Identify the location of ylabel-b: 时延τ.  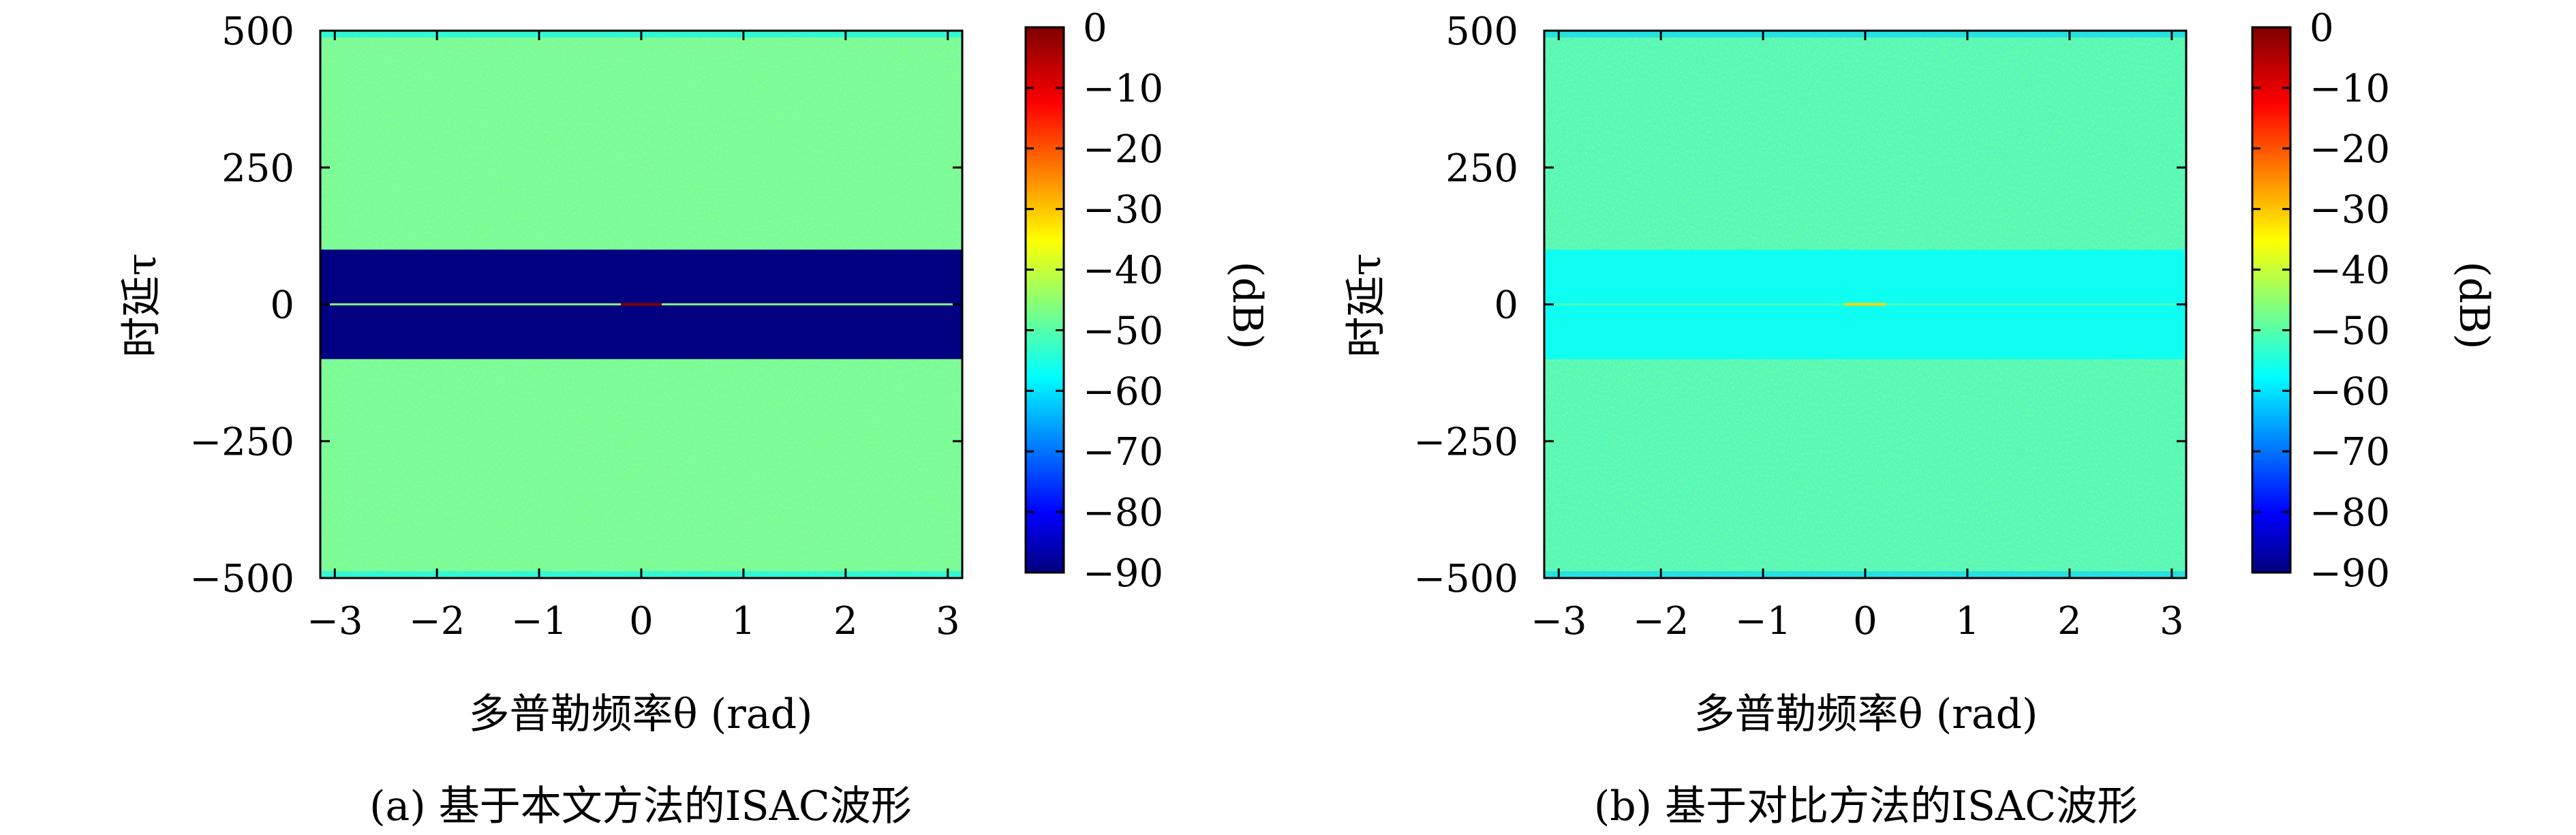
(1366, 305).